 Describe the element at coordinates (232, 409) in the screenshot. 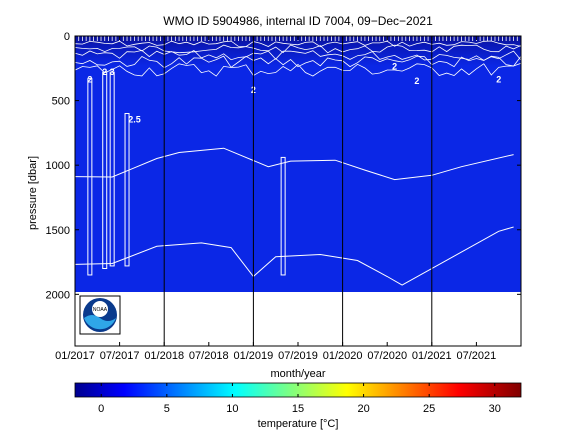

I see `cbar-tick-label-2: 10` at that location.